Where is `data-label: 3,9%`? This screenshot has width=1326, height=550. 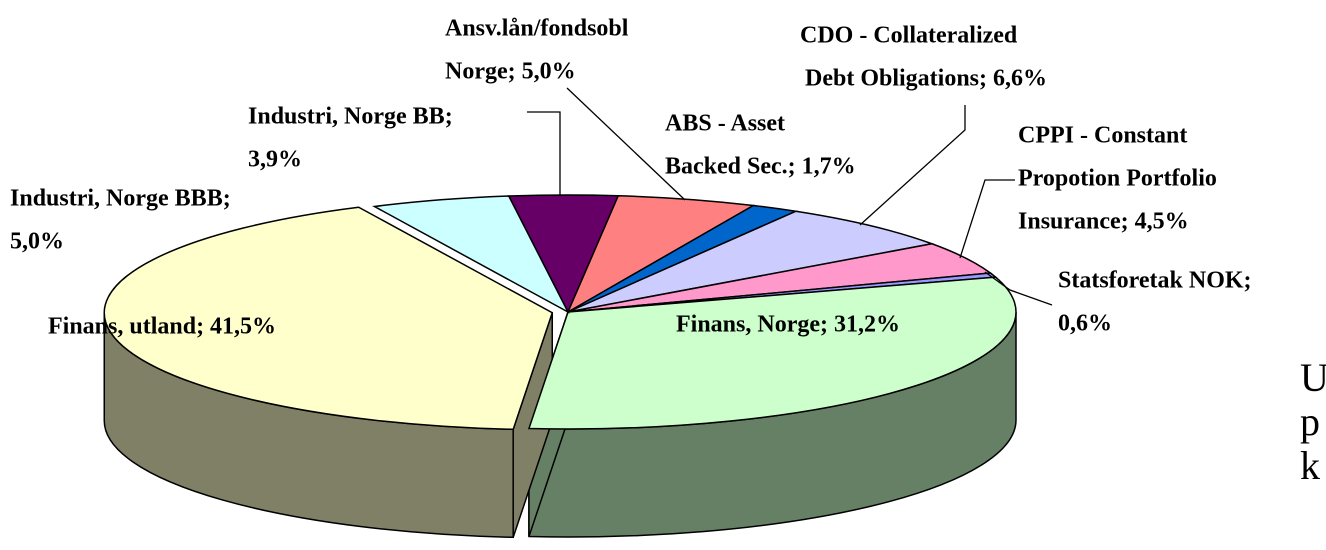
data-label: 3,9% is located at coordinates (275, 160).